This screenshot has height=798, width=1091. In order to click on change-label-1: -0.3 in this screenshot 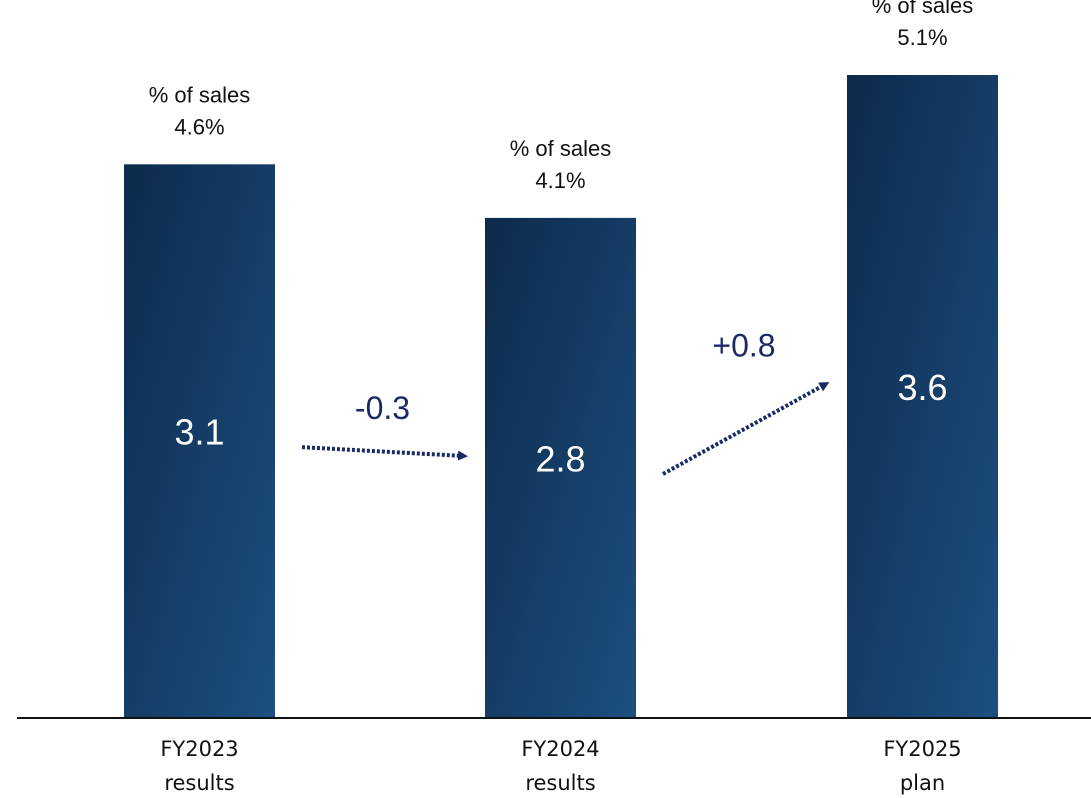, I will do `click(382, 408)`.